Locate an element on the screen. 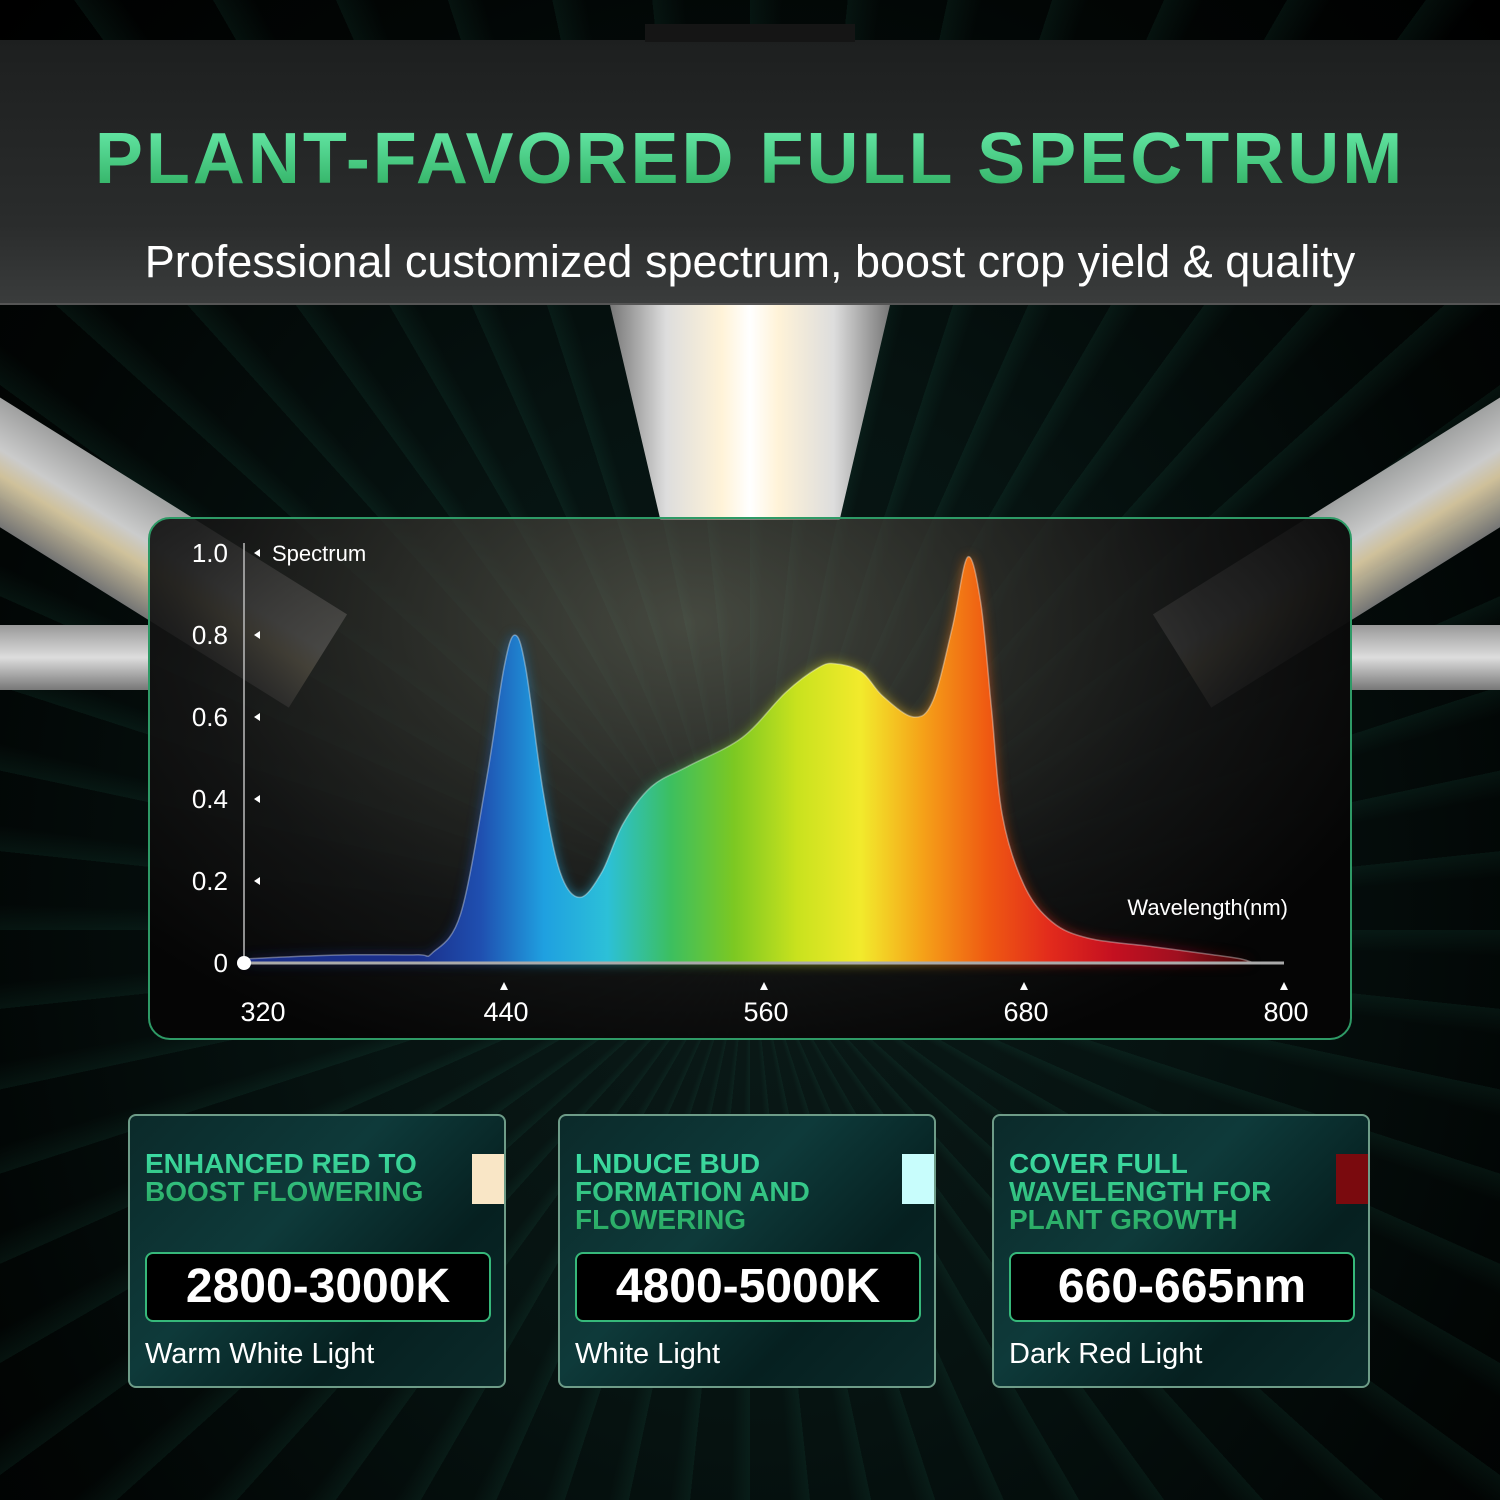 This screenshot has width=1500, height=1500. x-tick-label: 440 is located at coordinates (505, 1012).